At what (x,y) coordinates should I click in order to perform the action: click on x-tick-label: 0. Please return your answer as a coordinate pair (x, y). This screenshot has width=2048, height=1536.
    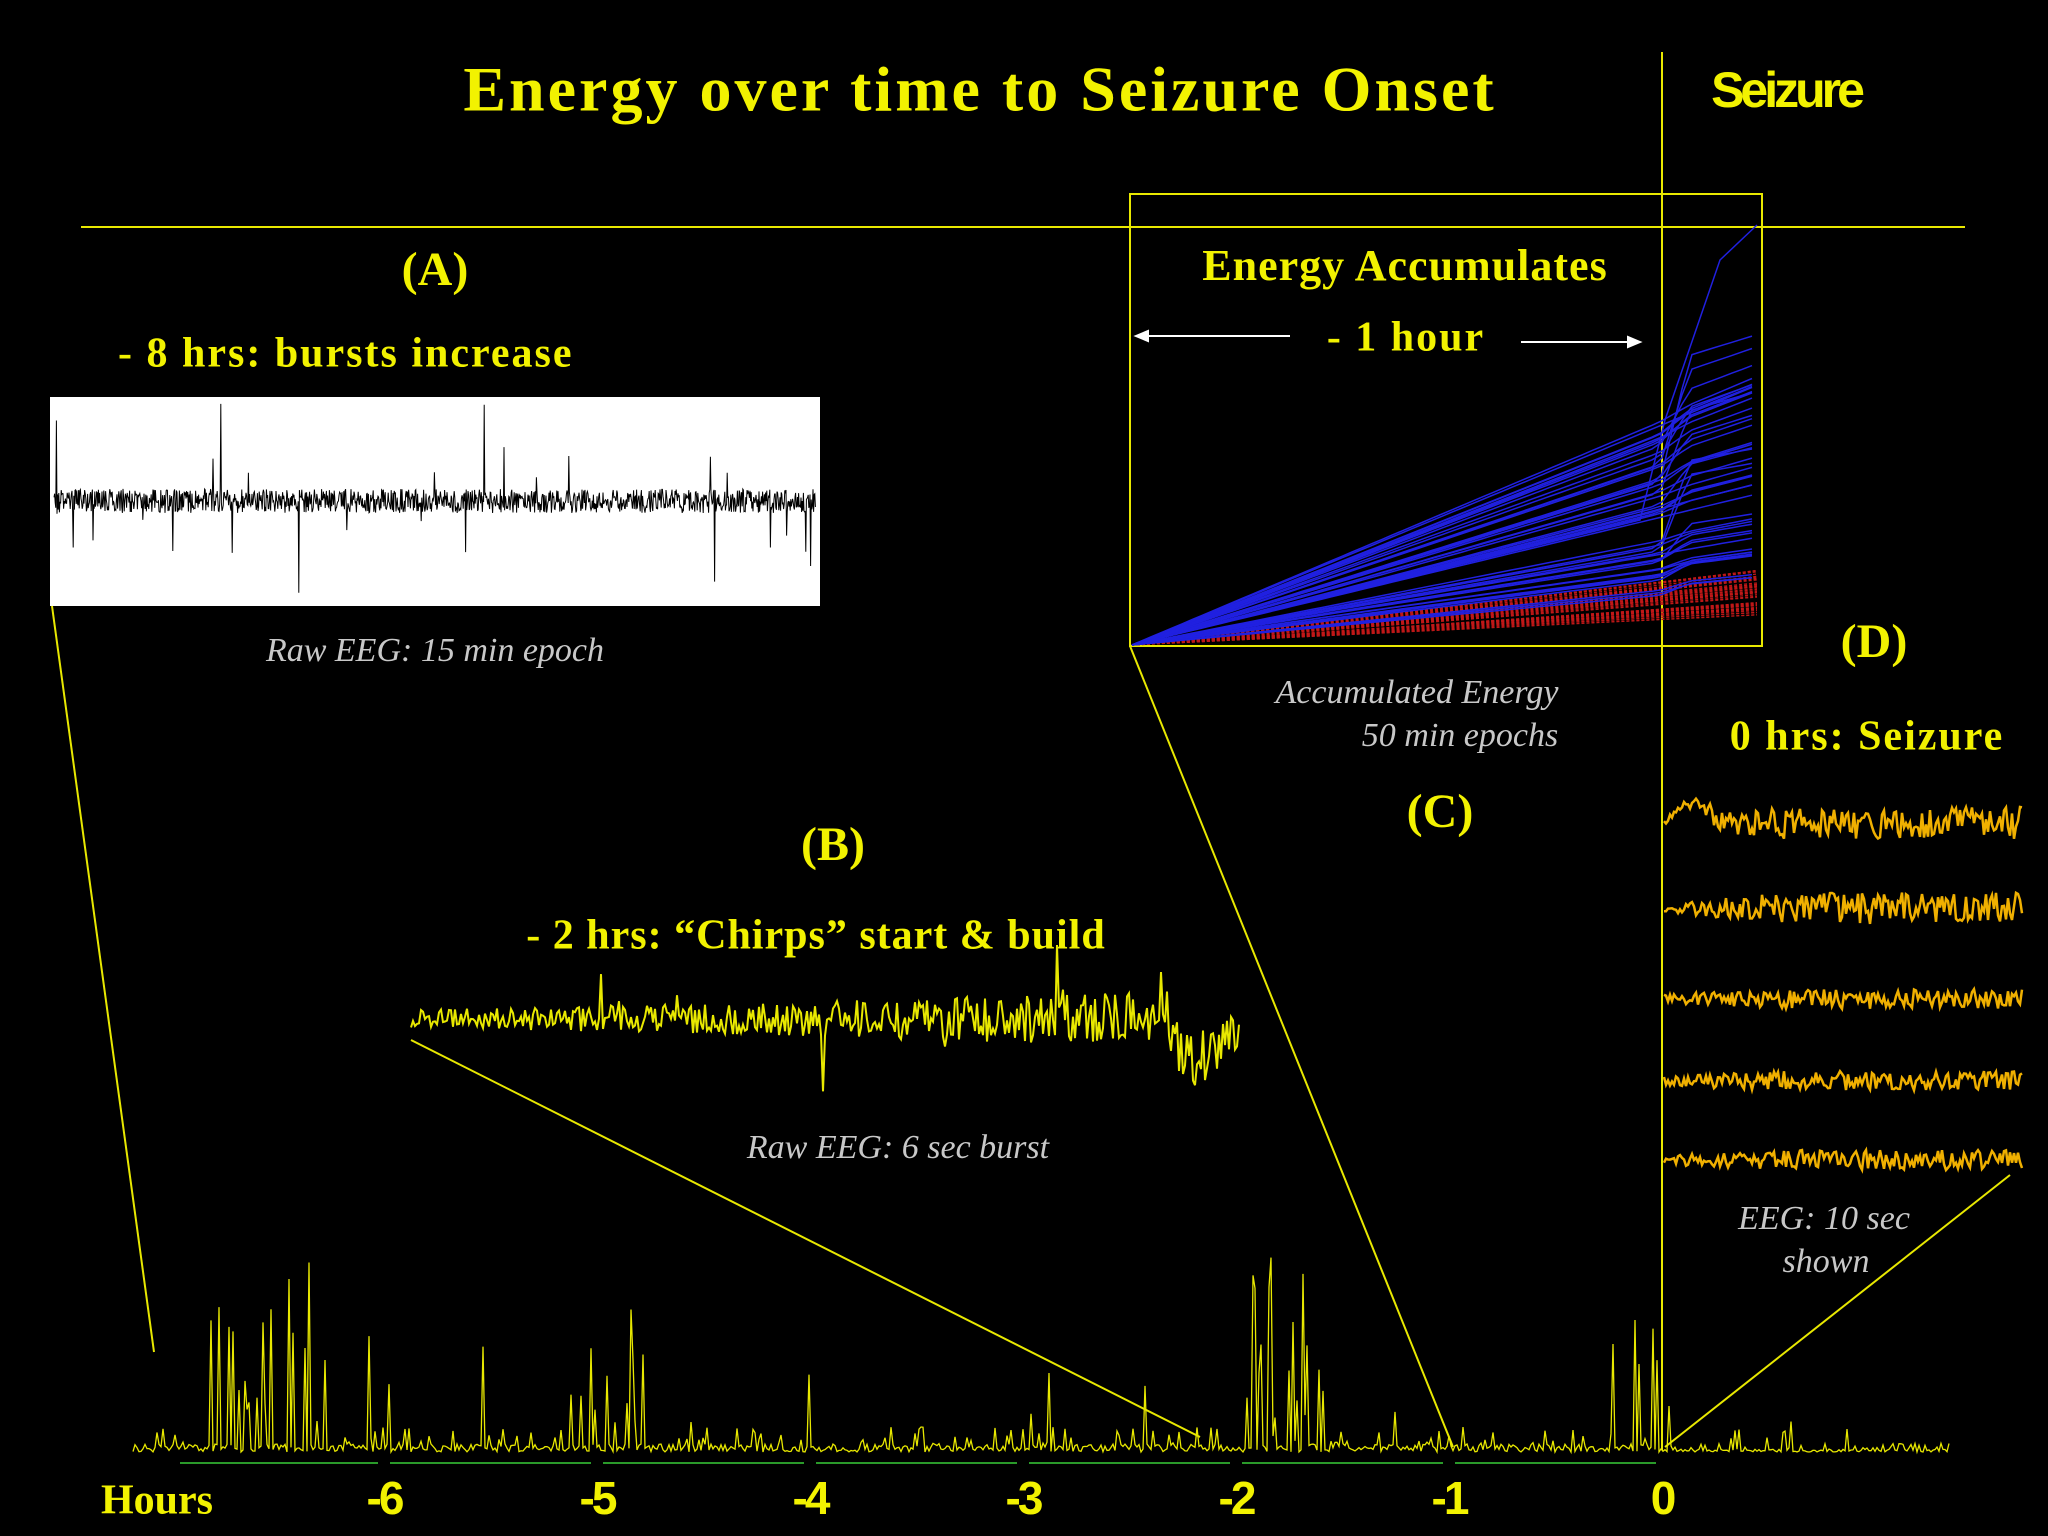
    Looking at the image, I should click on (1663, 1498).